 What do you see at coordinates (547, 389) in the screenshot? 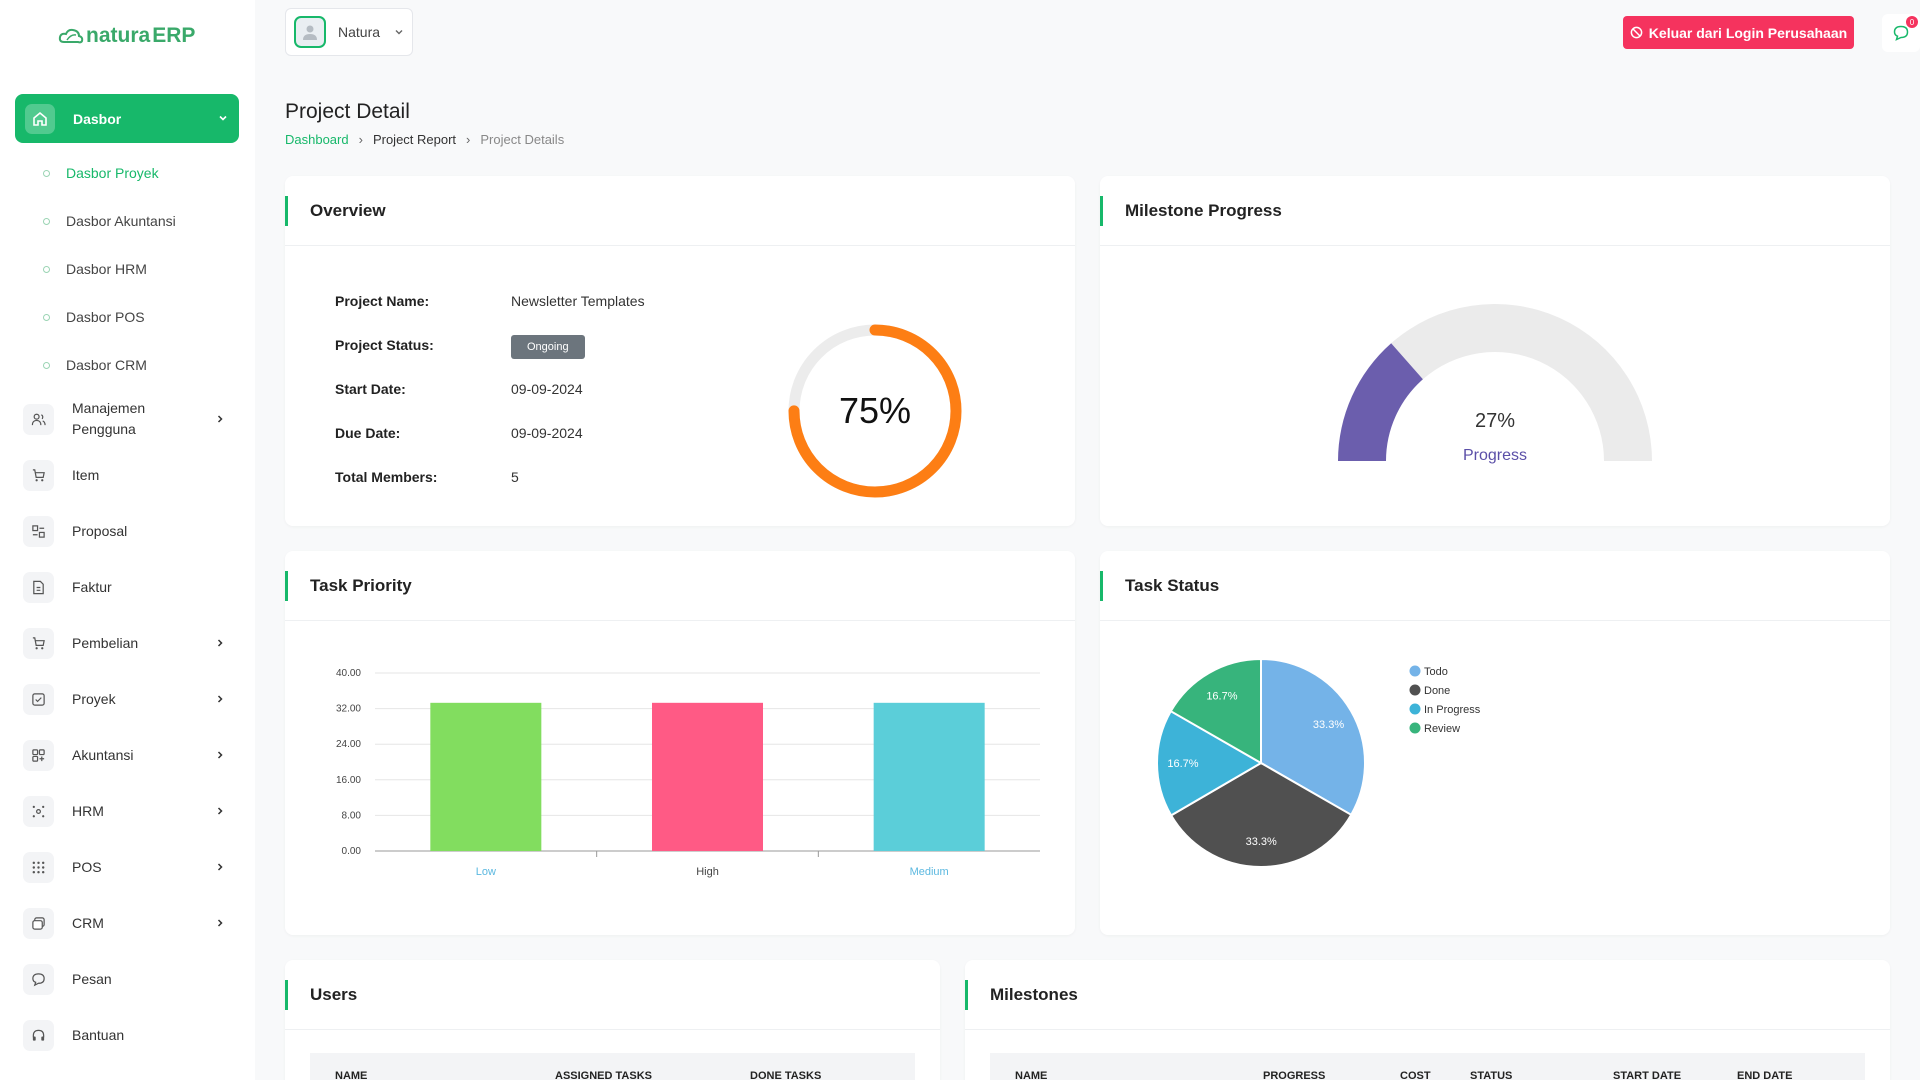
I see `start-date: 09-09-2024` at bounding box center [547, 389].